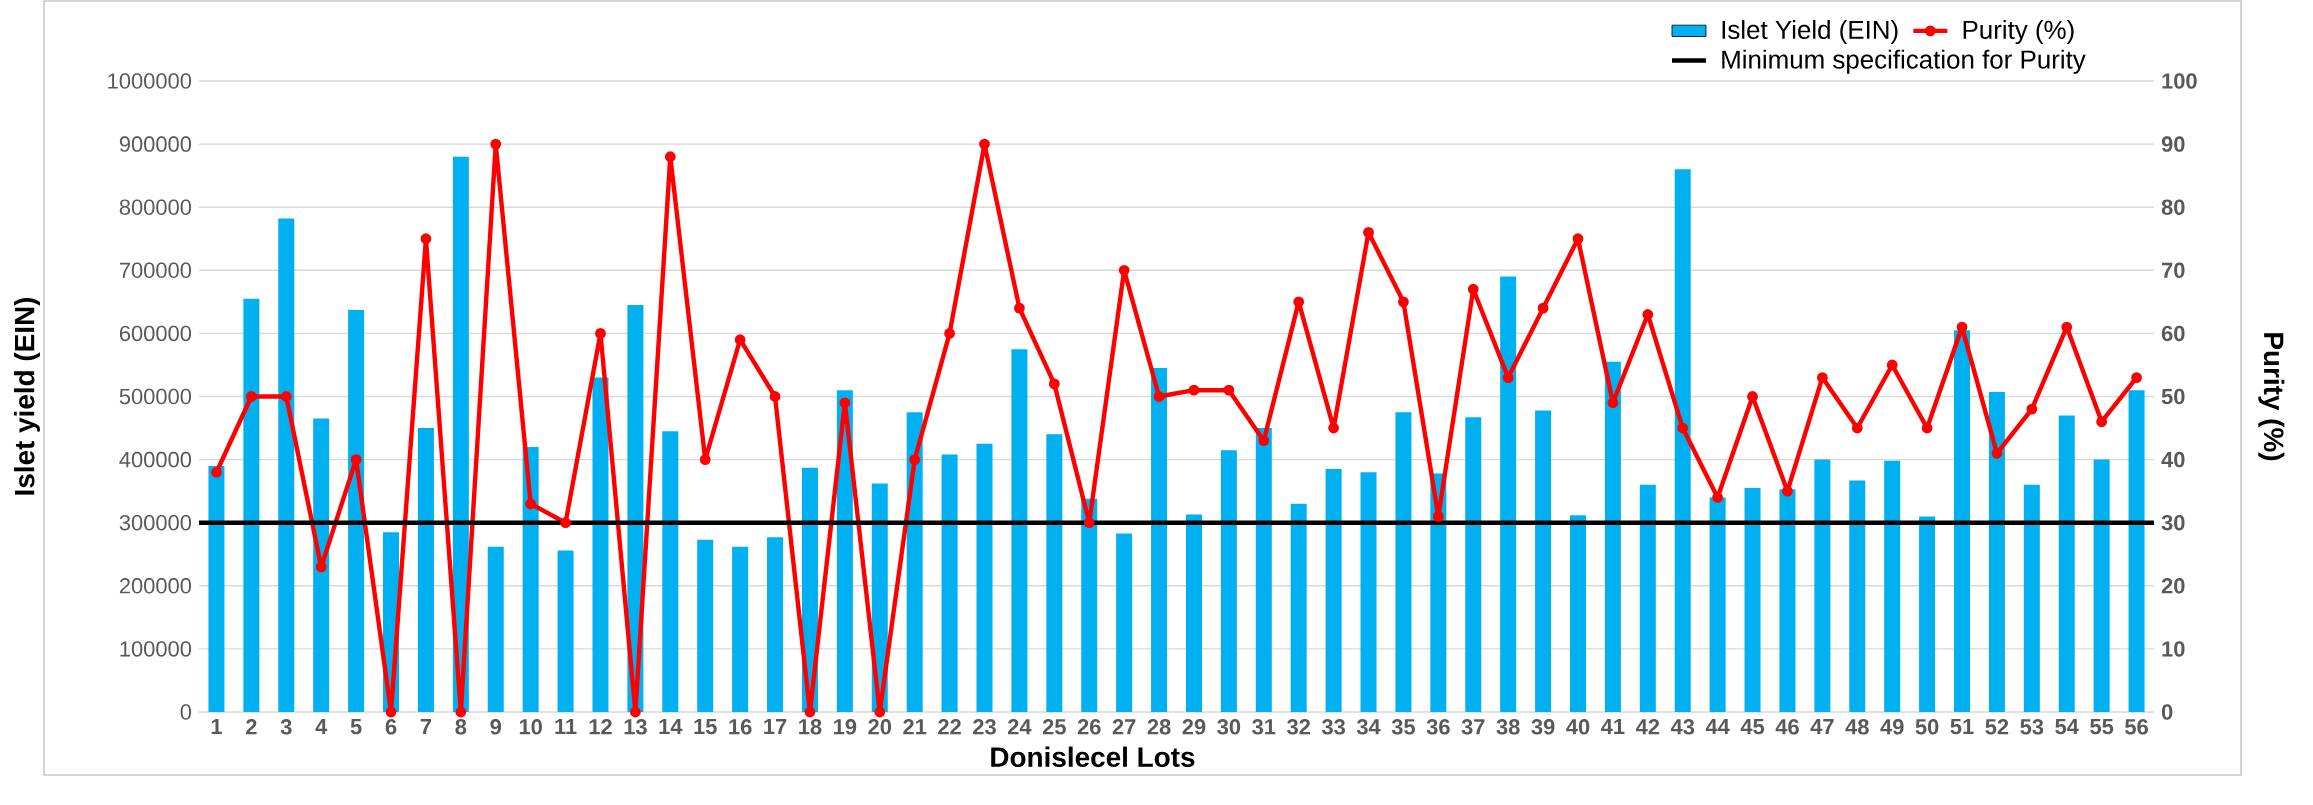 This screenshot has height=805, width=2313. Describe the element at coordinates (1473, 727) in the screenshot. I see `x-tick-label: 37` at that location.